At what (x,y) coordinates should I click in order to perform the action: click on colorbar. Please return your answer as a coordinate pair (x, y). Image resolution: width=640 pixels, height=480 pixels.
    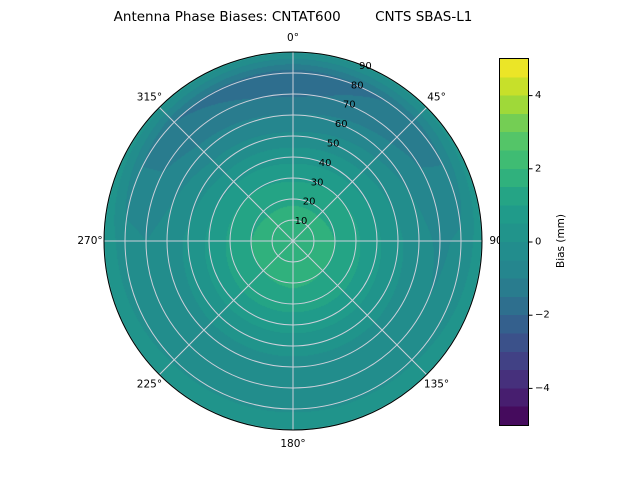
    Looking at the image, I should click on (514, 242).